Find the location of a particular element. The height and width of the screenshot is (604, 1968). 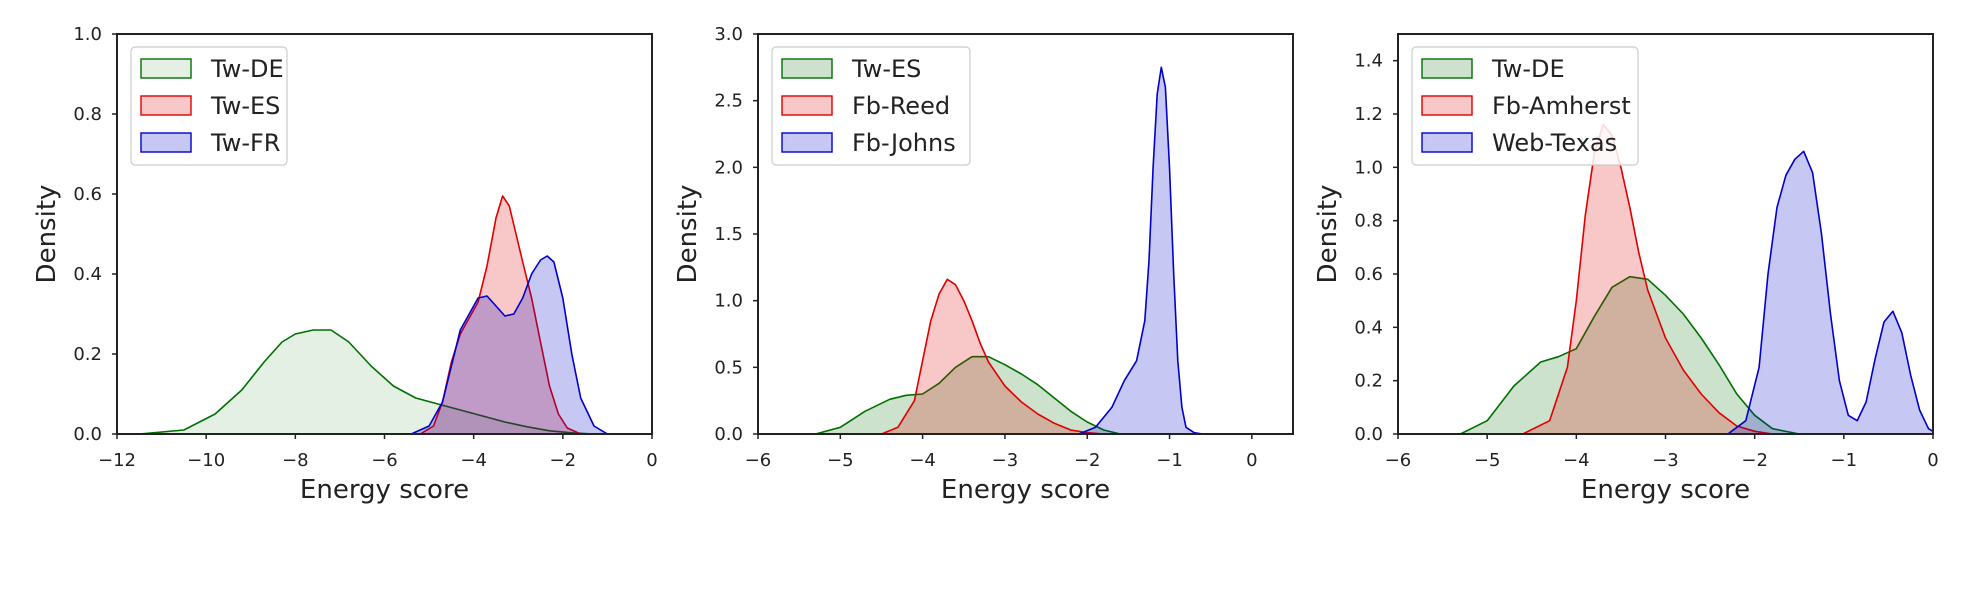

legend: Tw-ES Fb-Reed Fb-Johns is located at coordinates (871, 106).